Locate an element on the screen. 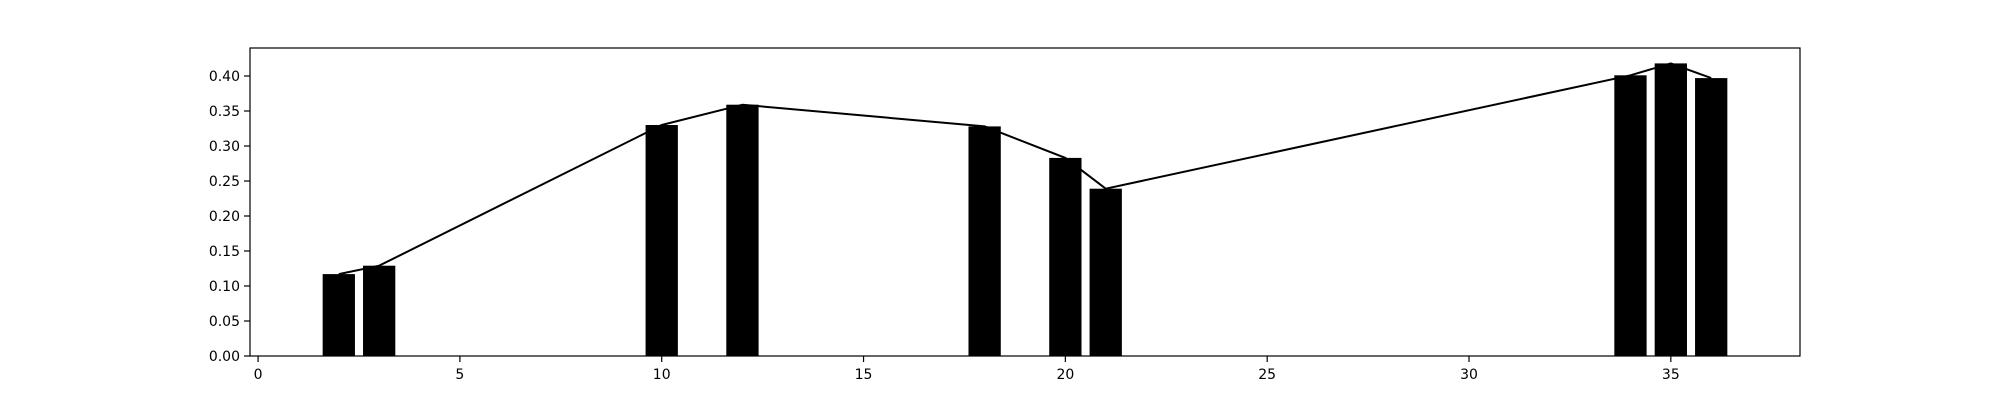 This screenshot has width=2000, height=400. x-tick-label: 15 is located at coordinates (864, 375).